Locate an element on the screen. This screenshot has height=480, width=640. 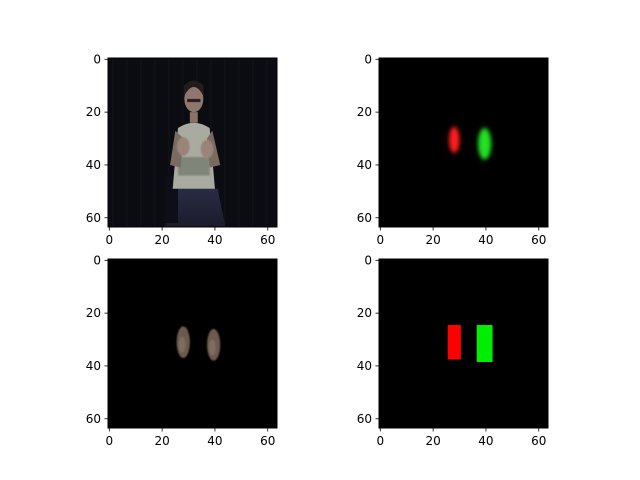
subplot-top-left: 0 20 40 60 0 20 40 60 is located at coordinates (182, 149).